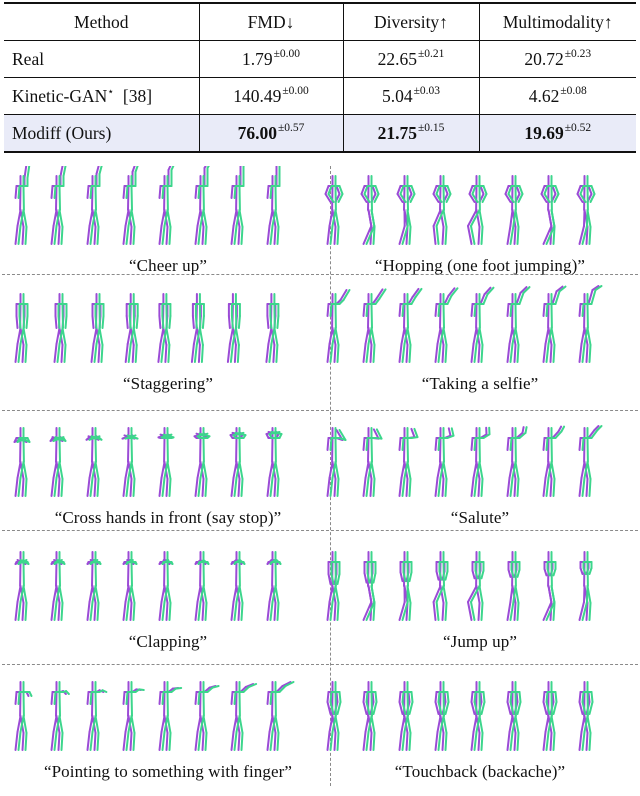  What do you see at coordinates (271, 134) in the screenshot?
I see `fmd-cell: 76.00±0.57` at bounding box center [271, 134].